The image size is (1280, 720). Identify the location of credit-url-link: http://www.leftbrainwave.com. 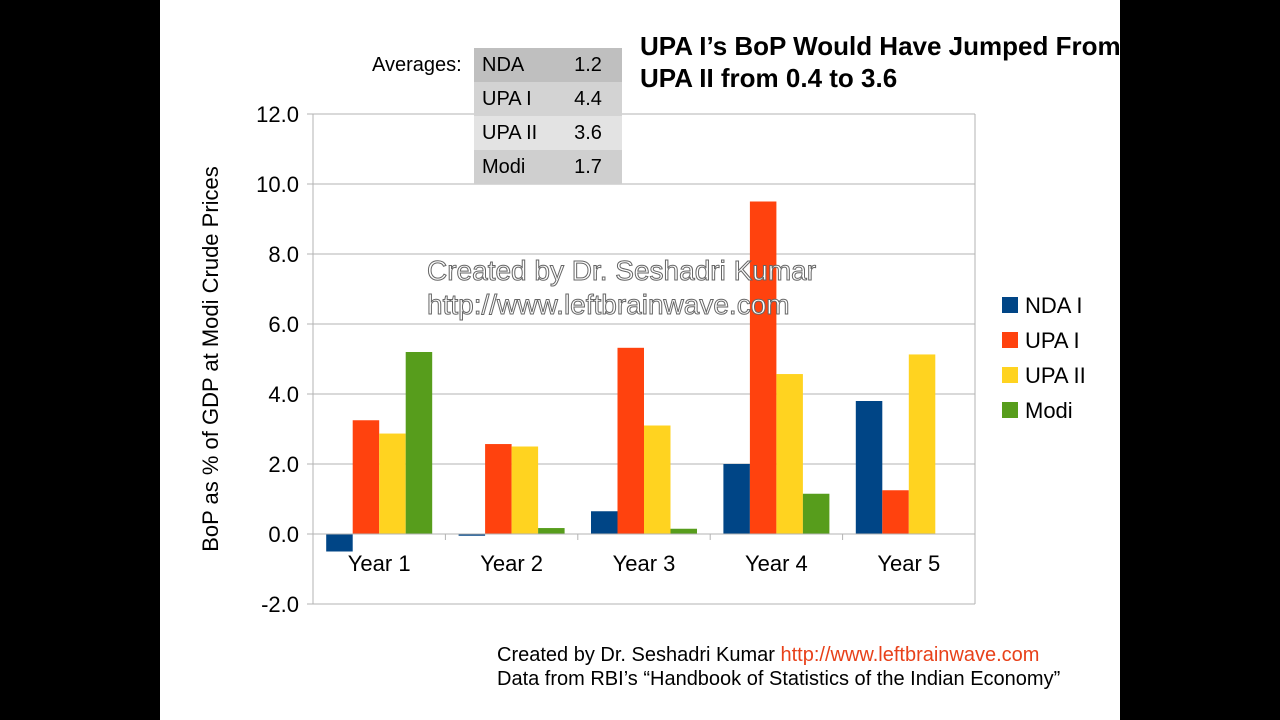
(910, 655).